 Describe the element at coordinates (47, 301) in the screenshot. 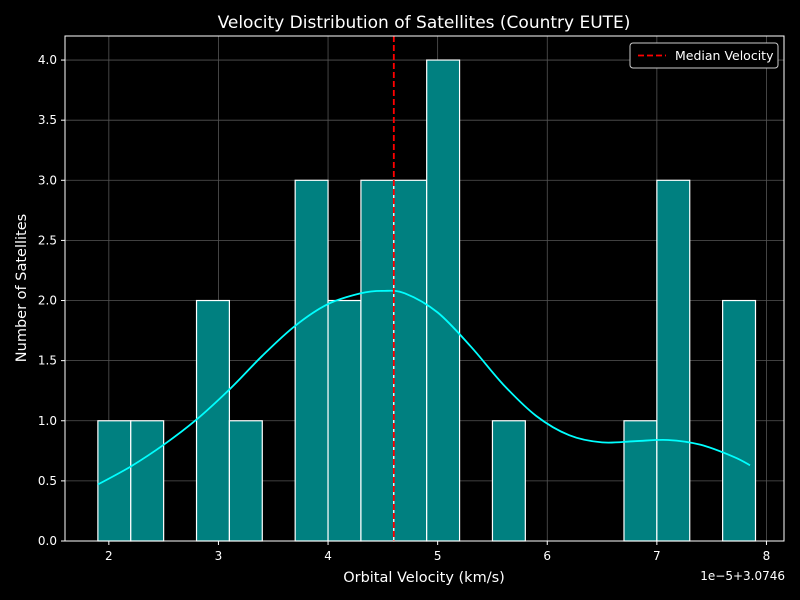

I see `y-tick-label: 2.0` at that location.